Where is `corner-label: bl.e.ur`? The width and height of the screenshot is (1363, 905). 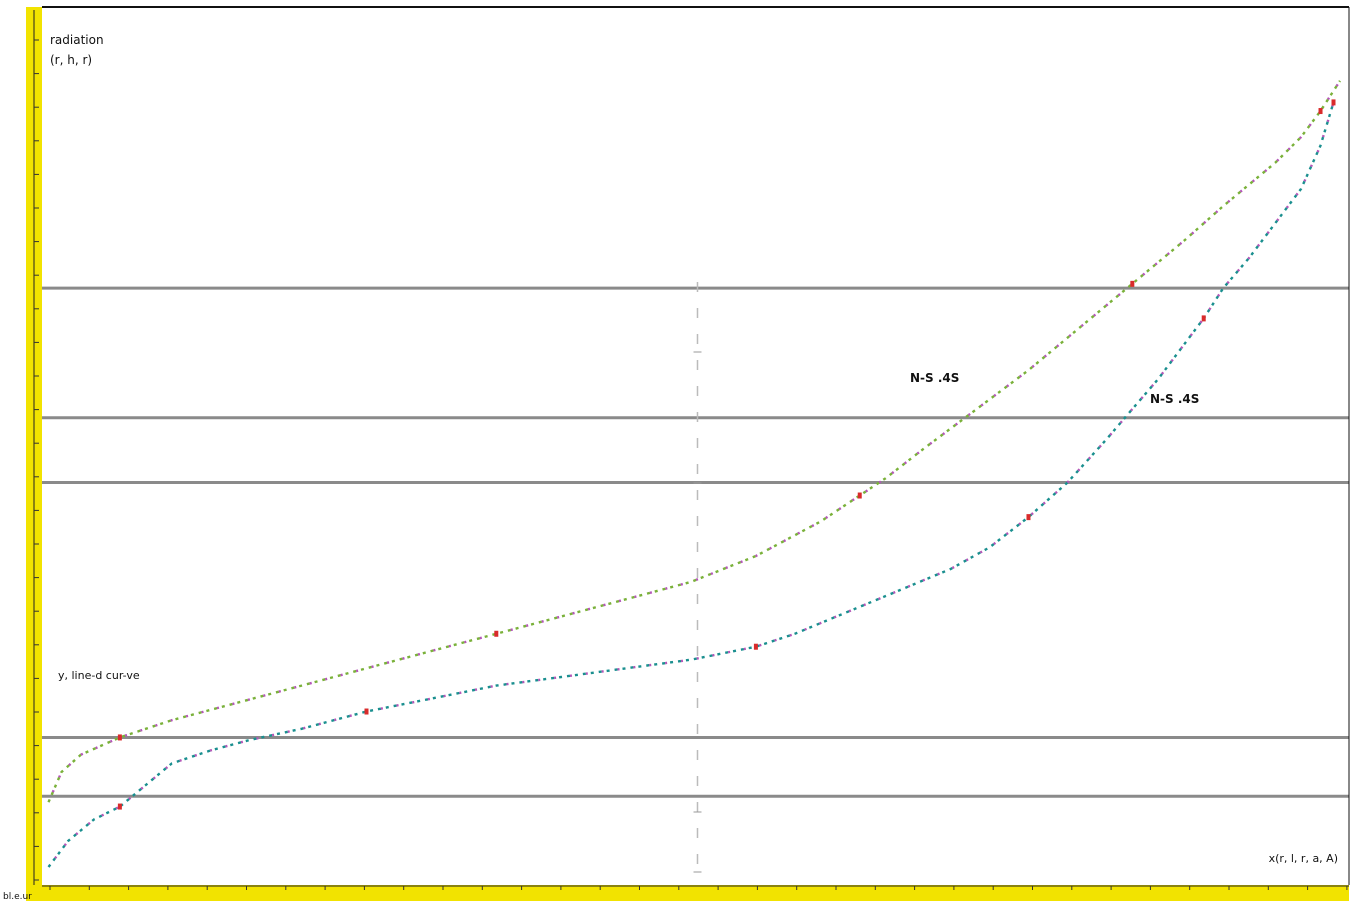 corner-label: bl.e.ur is located at coordinates (17, 896).